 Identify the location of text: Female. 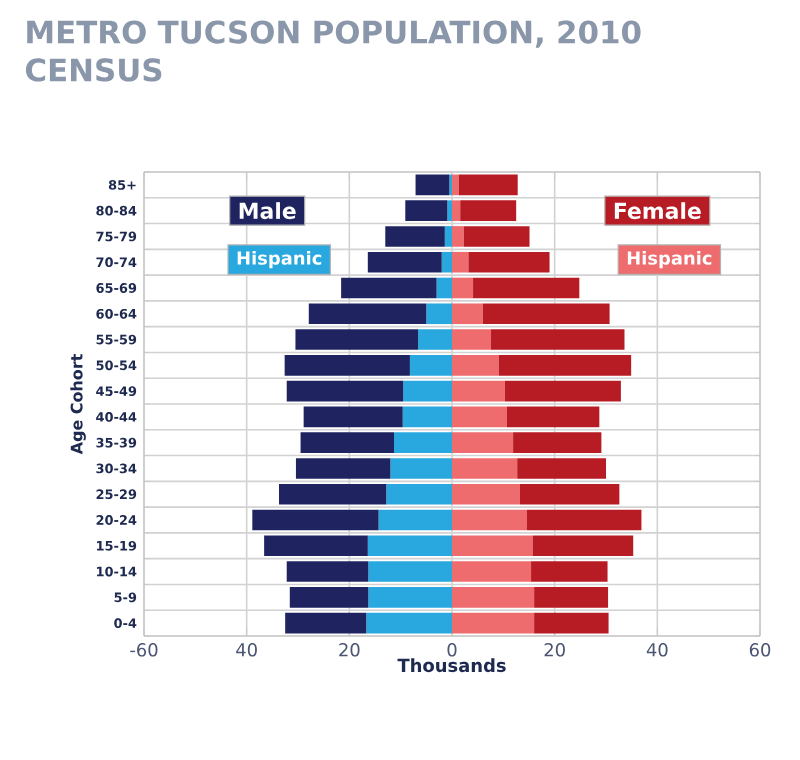
(657, 211).